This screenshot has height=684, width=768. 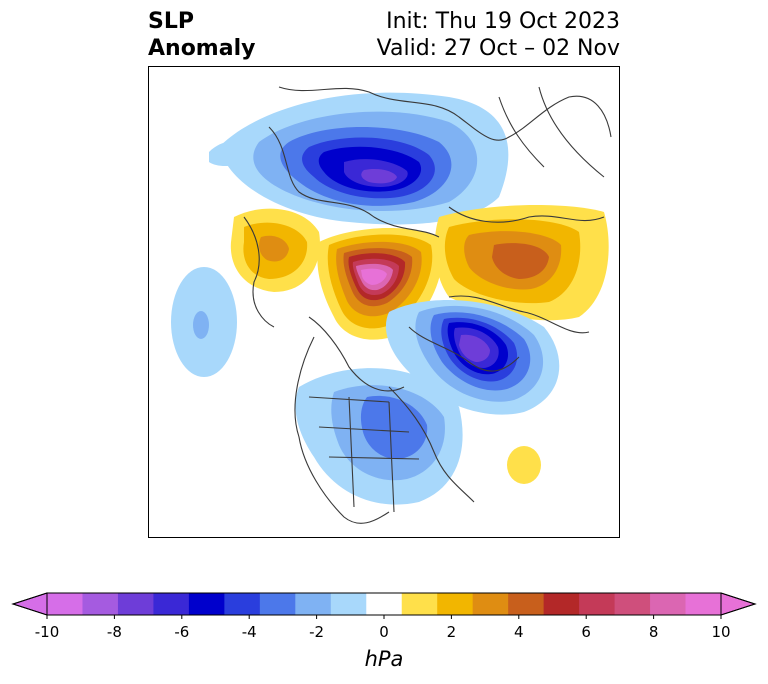 I want to click on colorbar-ticks, so click(x=384, y=617).